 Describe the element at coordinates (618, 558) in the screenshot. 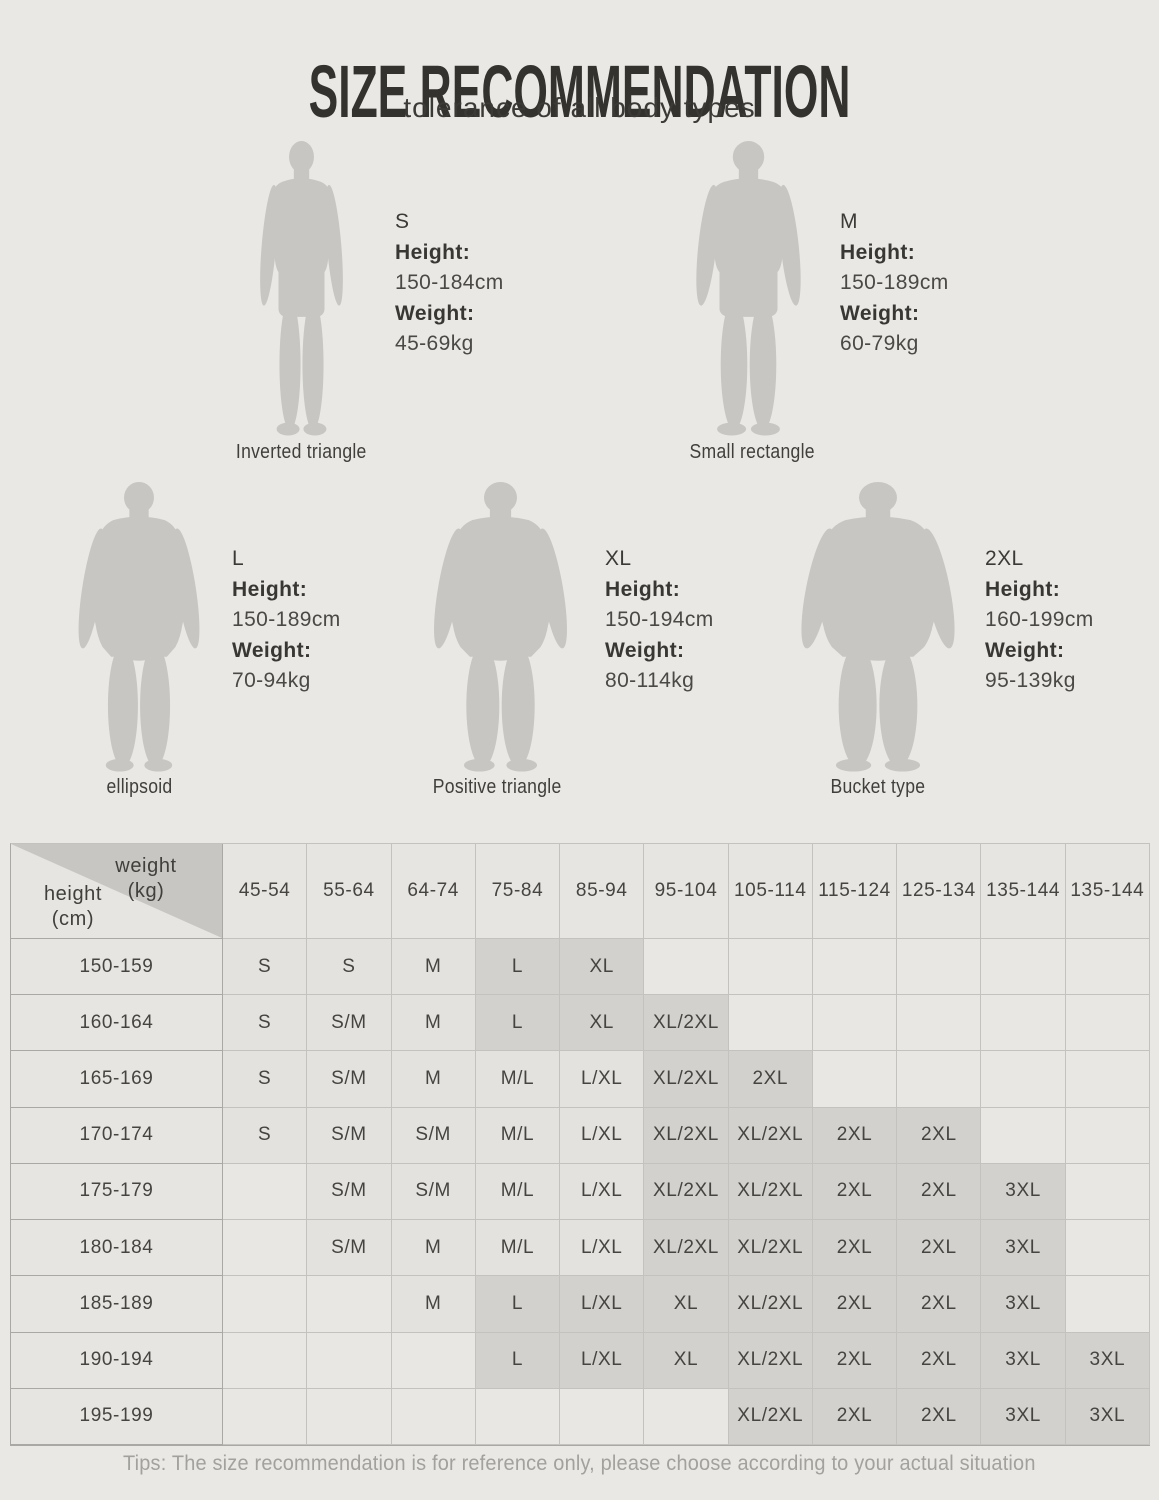

I see `size-label: XL` at that location.